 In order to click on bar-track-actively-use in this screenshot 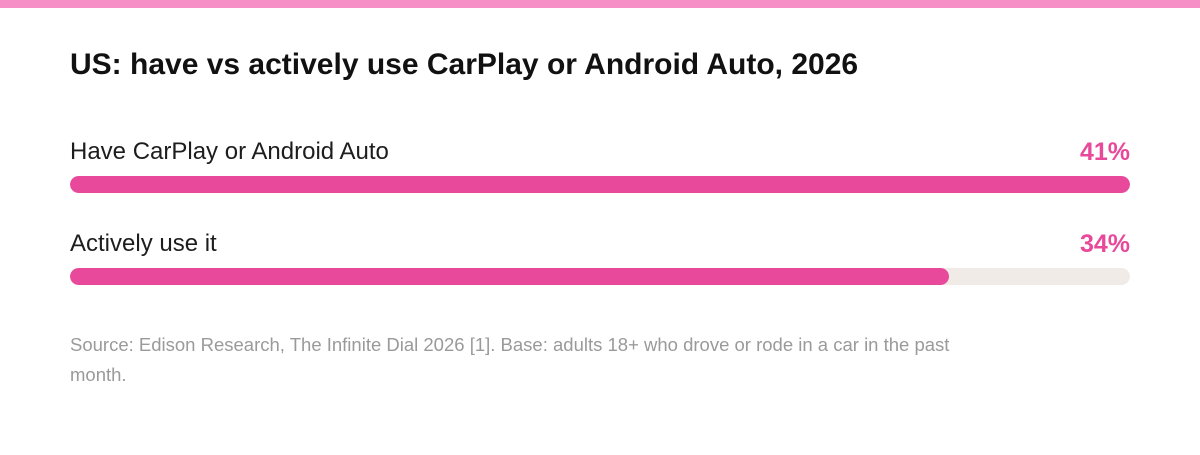, I will do `click(600, 276)`.